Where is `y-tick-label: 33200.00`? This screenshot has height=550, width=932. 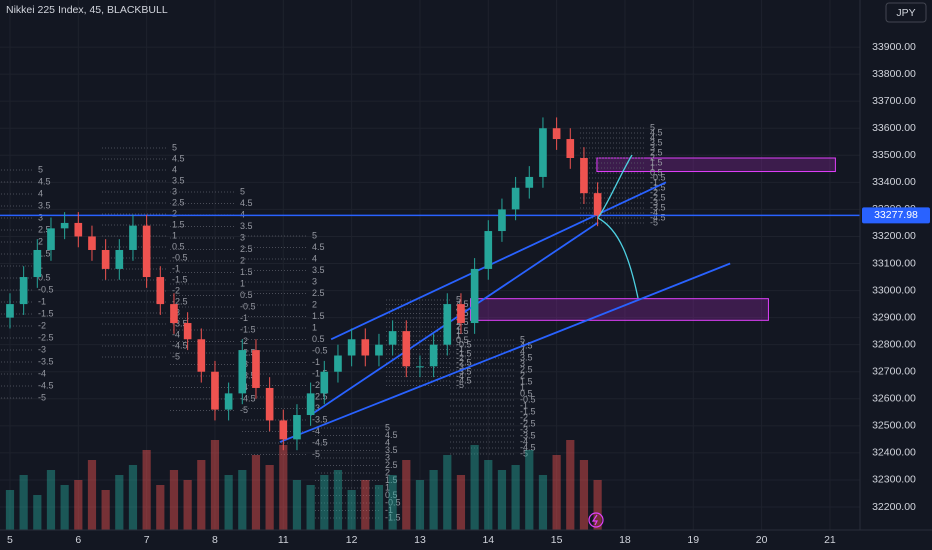 y-tick-label: 33200.00 is located at coordinates (894, 236).